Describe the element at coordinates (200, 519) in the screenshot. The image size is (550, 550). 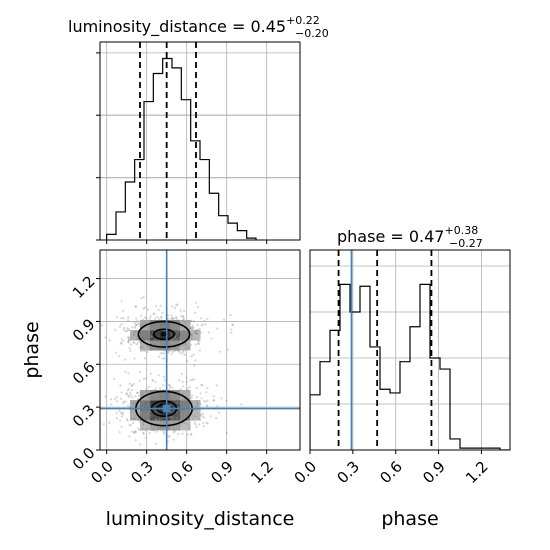
I see `luminosity-distance-x-axis-label: luminosity_distance` at that location.